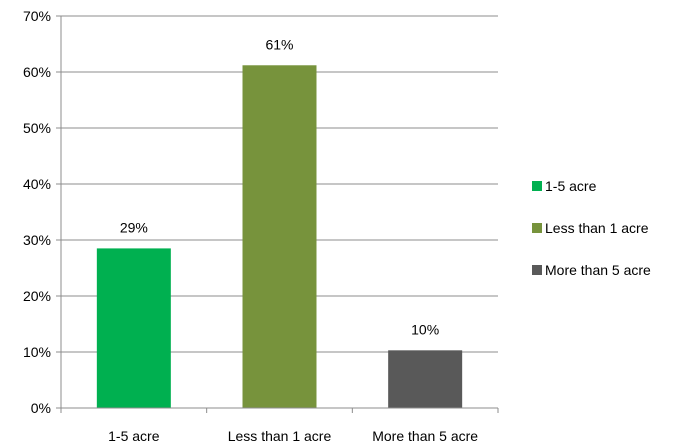  Describe the element at coordinates (41, 408) in the screenshot. I see `y-tick-label: 0%` at that location.